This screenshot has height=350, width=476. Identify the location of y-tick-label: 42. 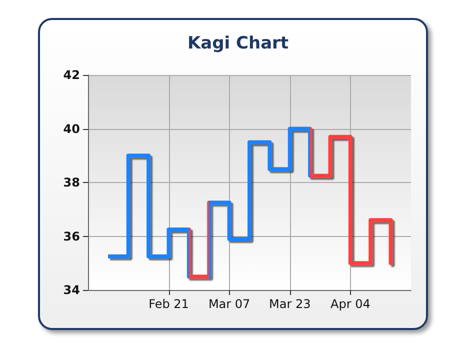
(71, 75).